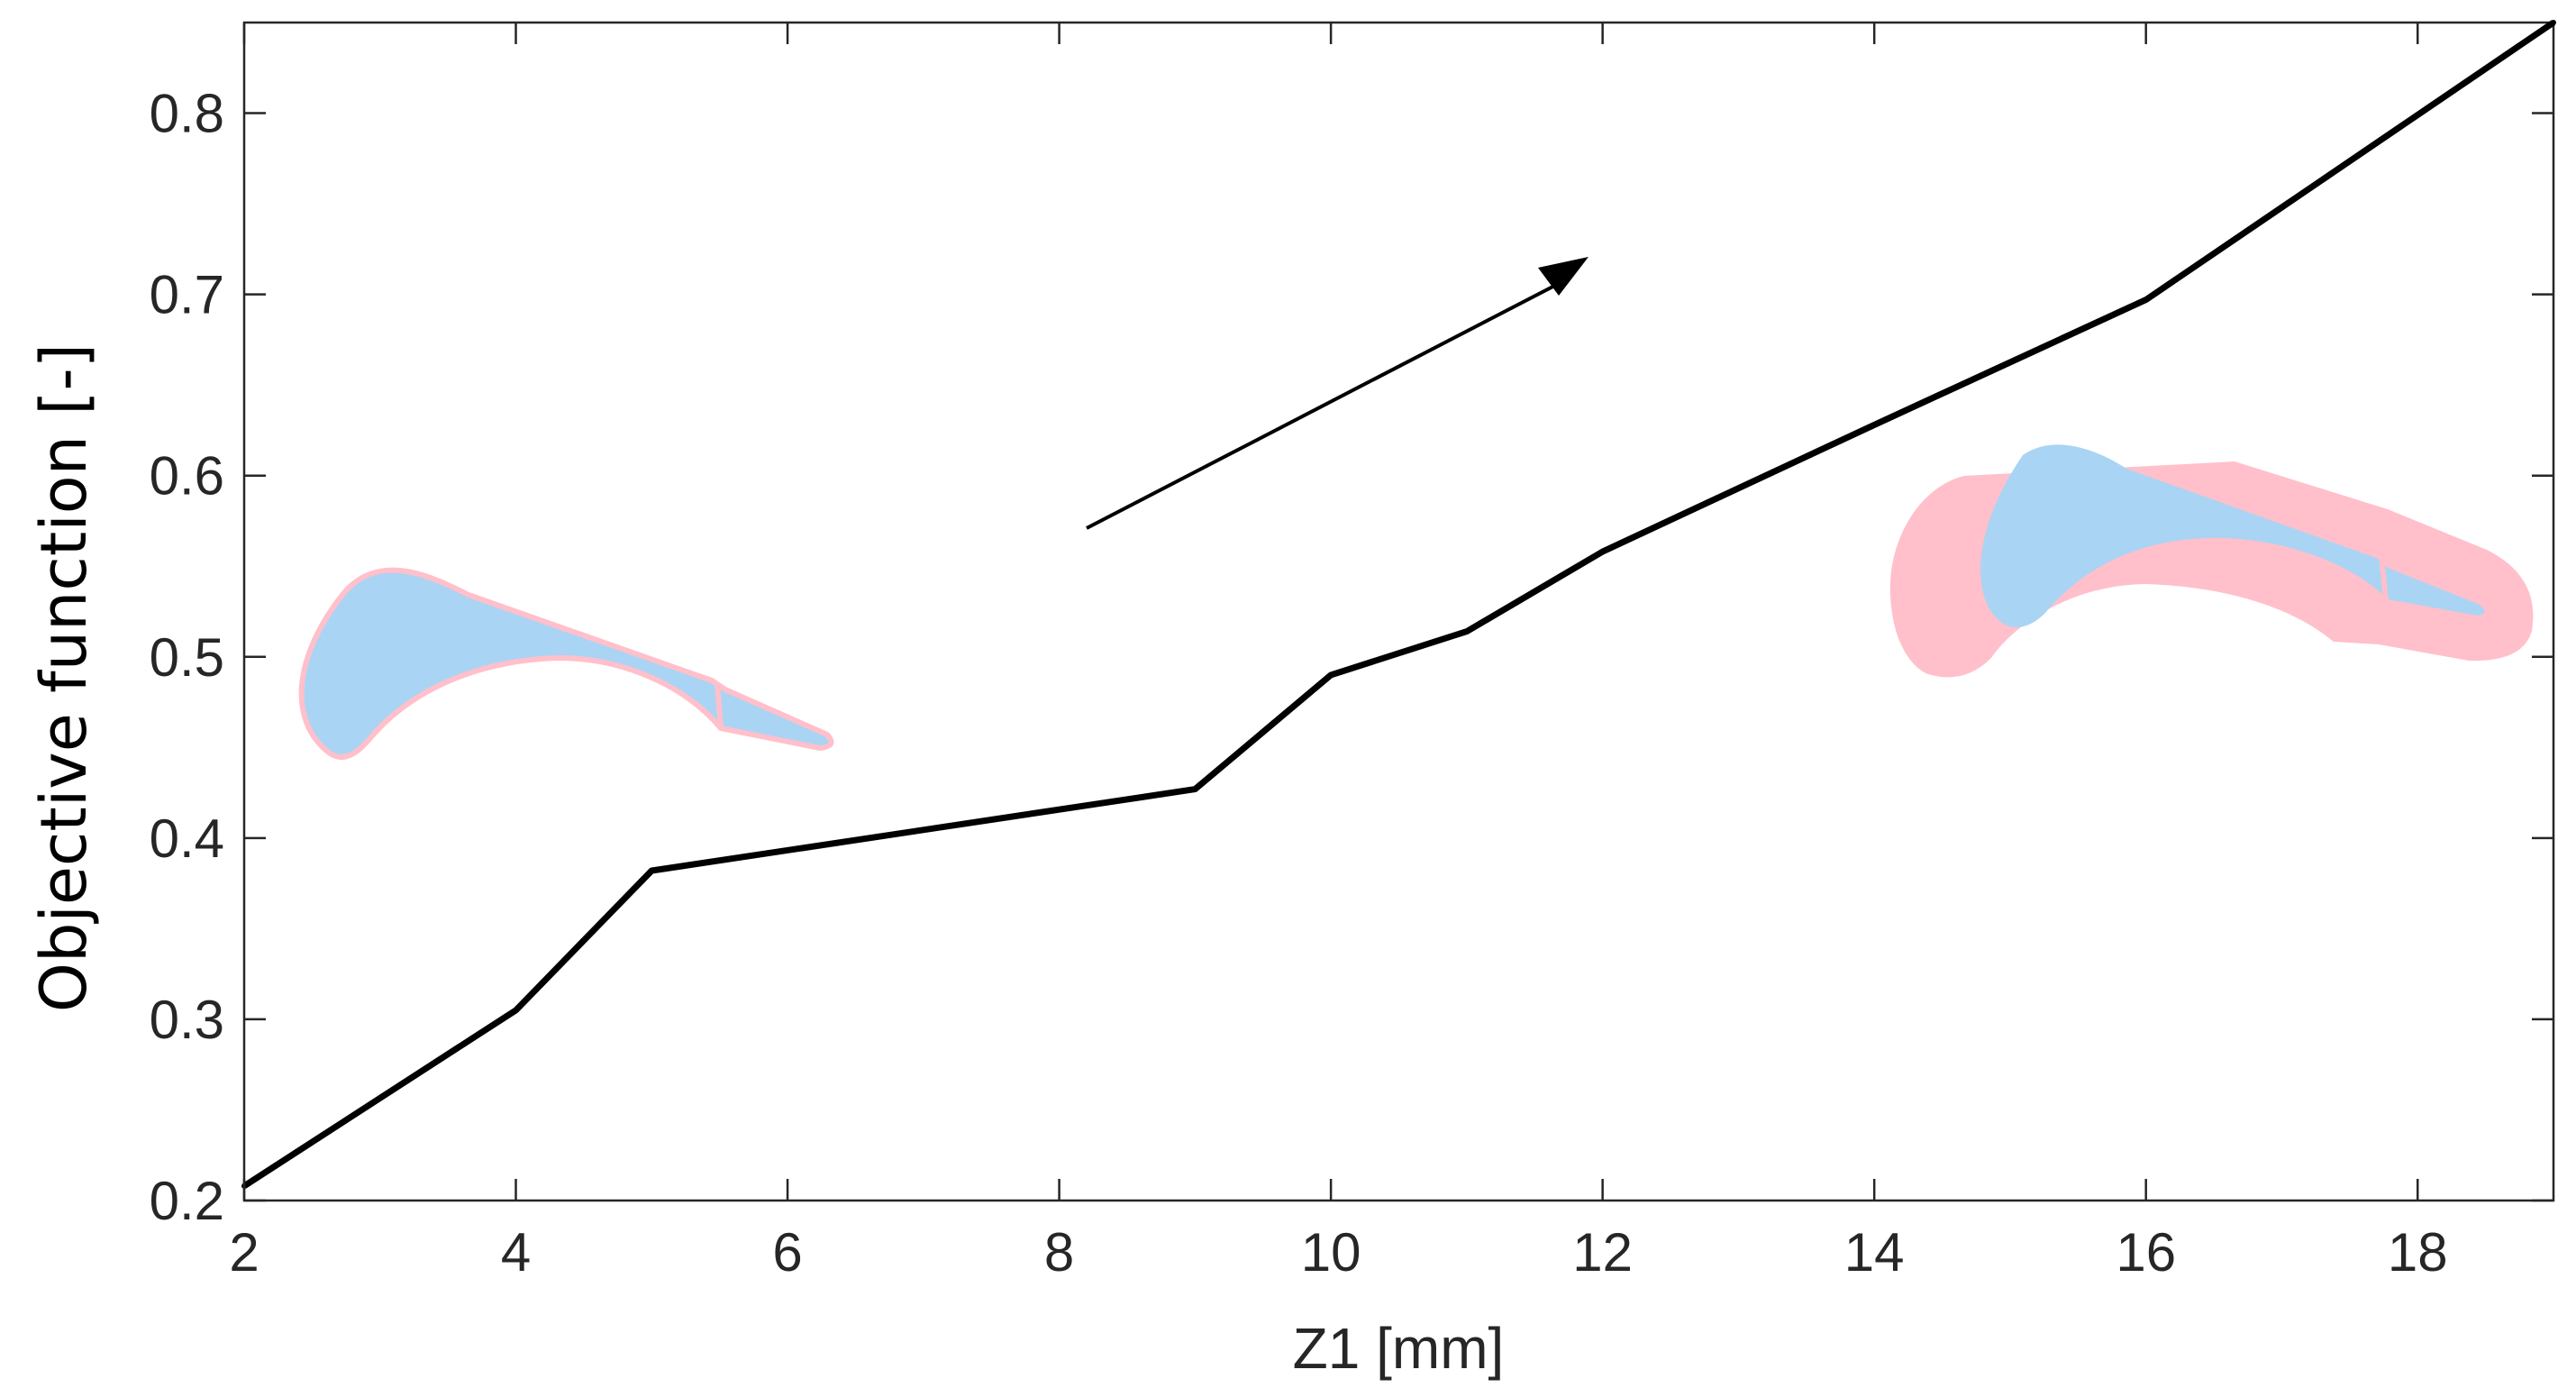  What do you see at coordinates (187, 657) in the screenshot?
I see `y-tick-label: 0.5` at bounding box center [187, 657].